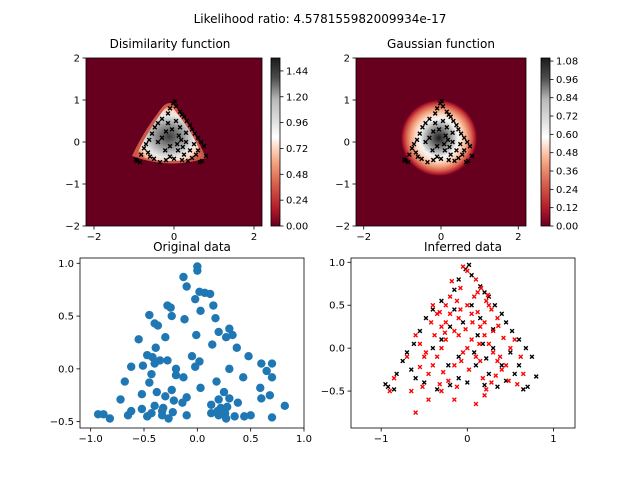 This screenshot has width=640, height=480. I want to click on colorbar-gaussian: 0.00 0.12 0.24 0.36 0.48 0.60 0.72 0.84 0.96 1.08, so click(559, 145).